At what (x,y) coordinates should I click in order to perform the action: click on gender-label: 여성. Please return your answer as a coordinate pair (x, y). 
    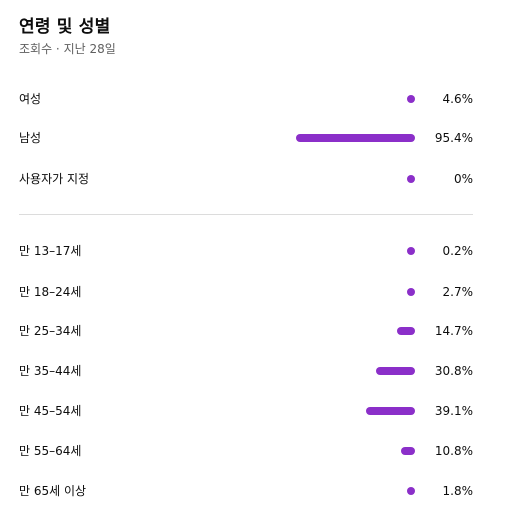
    Looking at the image, I should click on (30, 99).